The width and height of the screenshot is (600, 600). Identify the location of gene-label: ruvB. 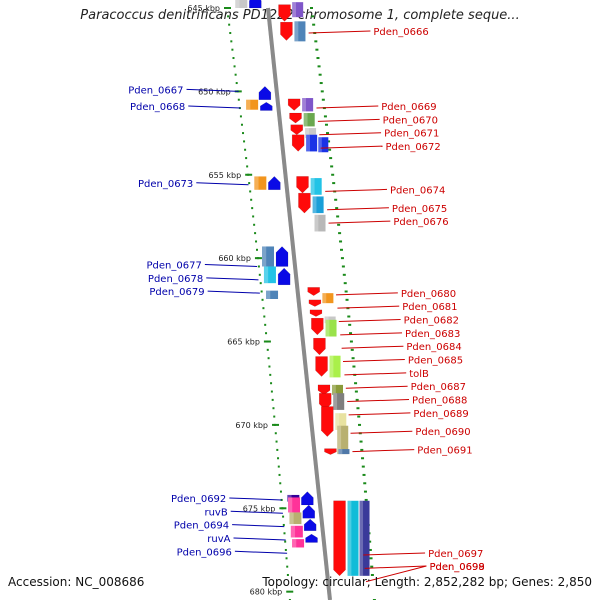
(215, 512).